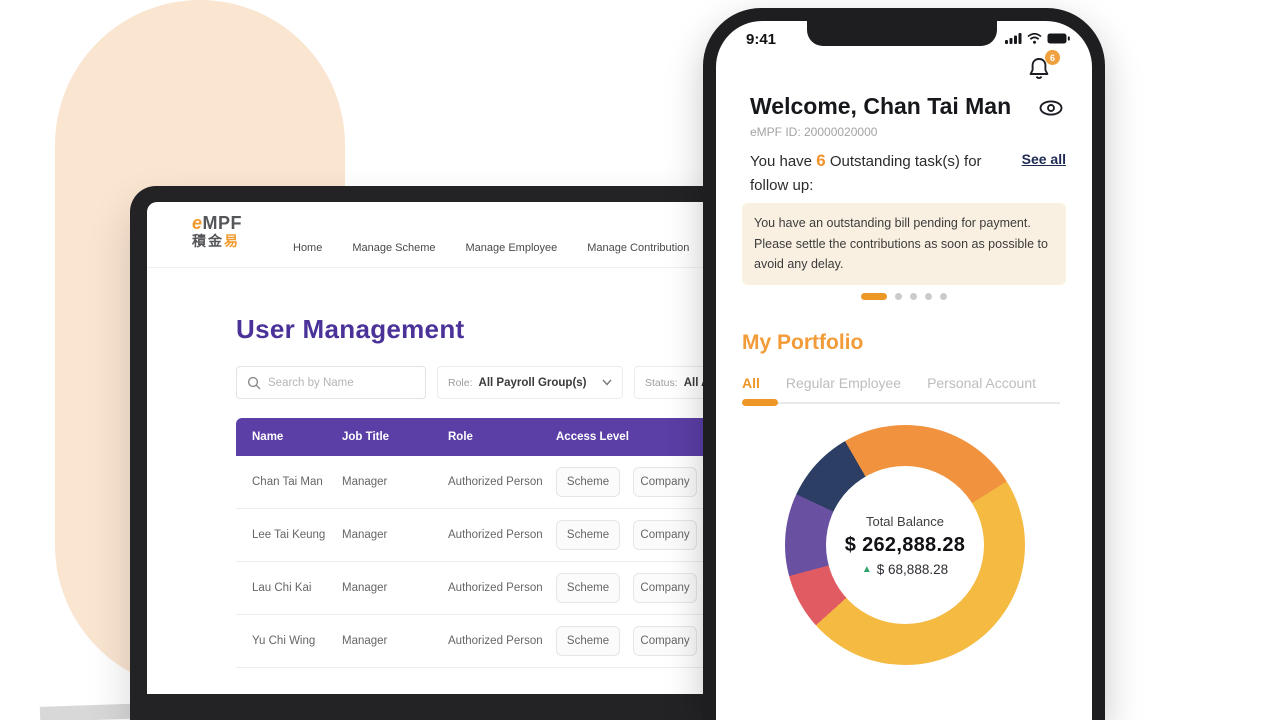 This screenshot has height=720, width=1280. I want to click on empf-logo-chinese: 積金易, so click(216, 240).